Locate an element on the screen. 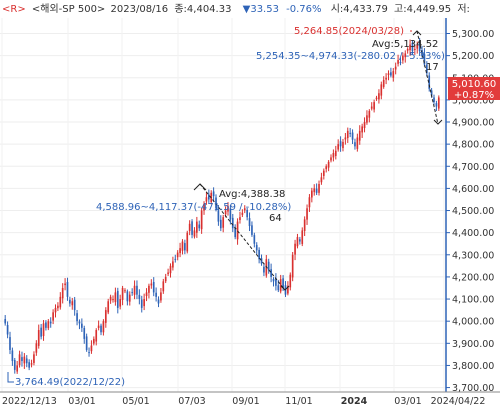  y-tick-label: 4,800.00 is located at coordinates (473, 145).